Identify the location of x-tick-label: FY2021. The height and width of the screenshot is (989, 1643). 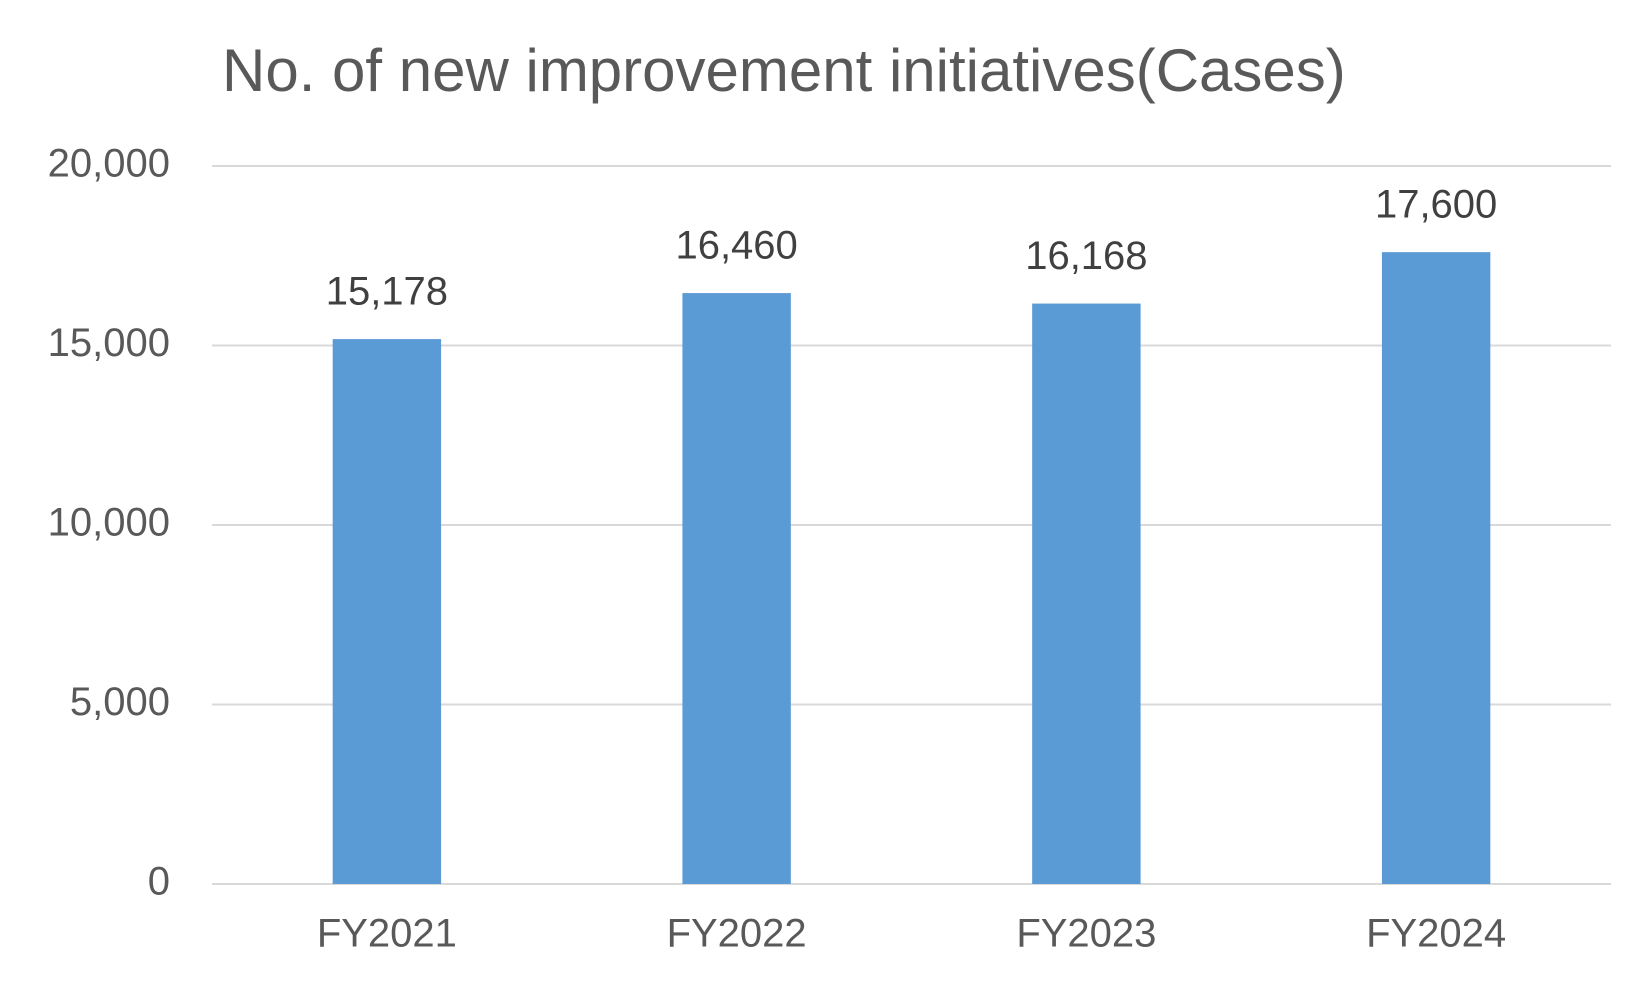
(387, 934).